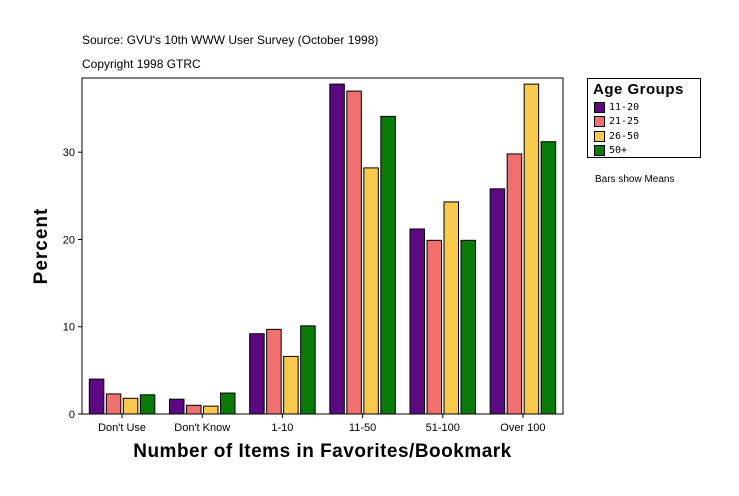  Describe the element at coordinates (141, 64) in the screenshot. I see `copyright-text: Copyright 1998 GTRC` at that location.